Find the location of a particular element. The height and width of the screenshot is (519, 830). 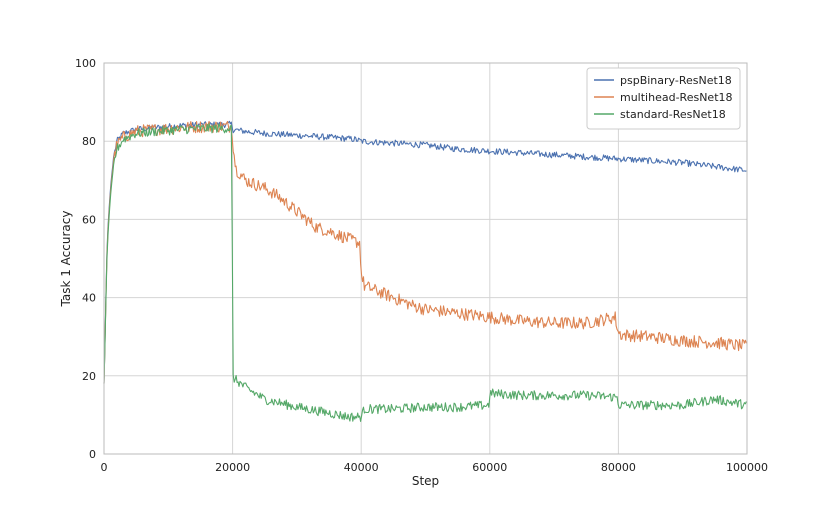

x-tick-label: 60000 is located at coordinates (489, 467).